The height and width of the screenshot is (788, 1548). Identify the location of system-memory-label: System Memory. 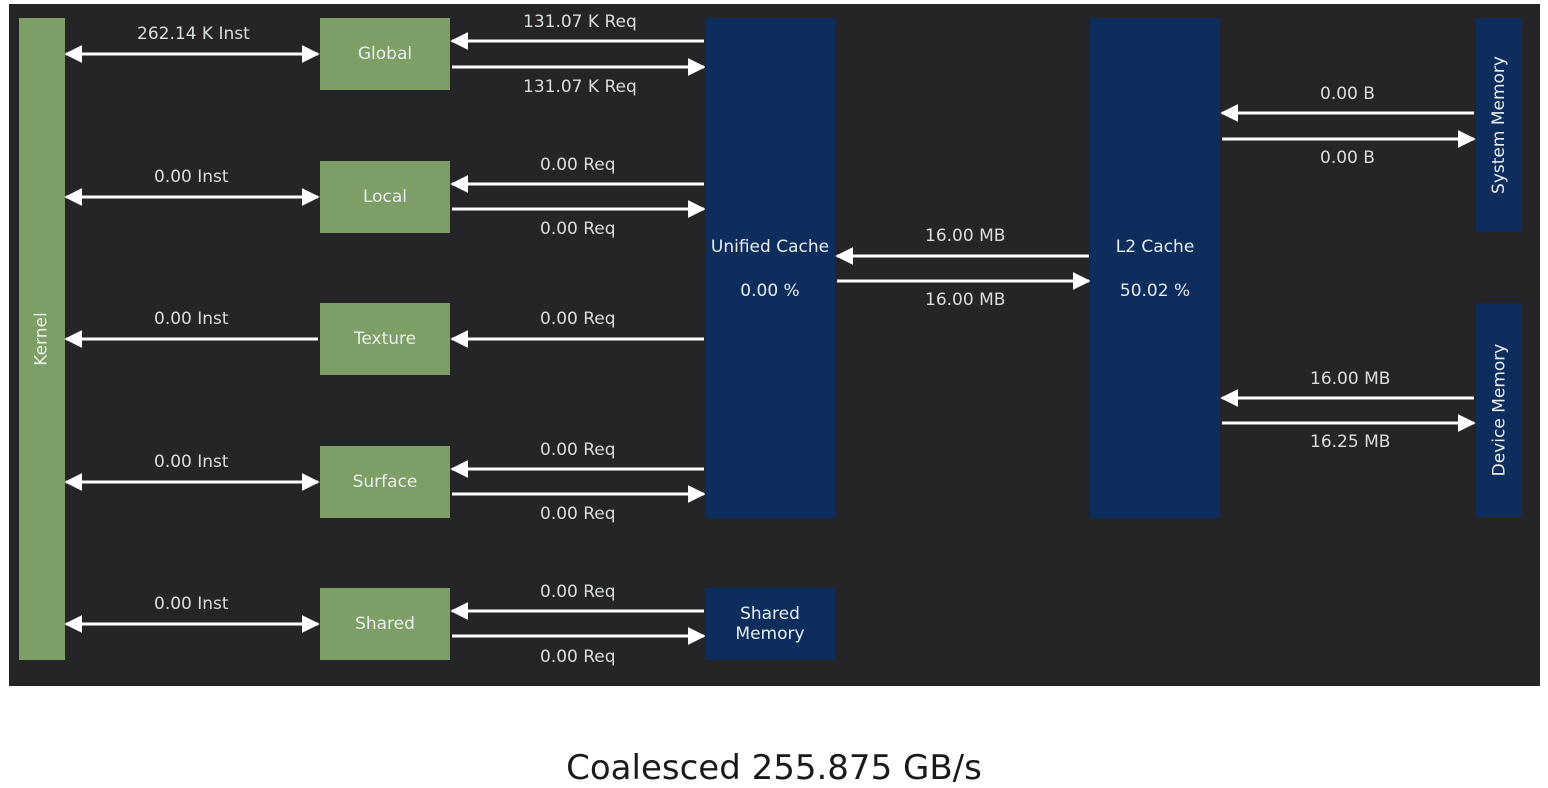
(1499, 125).